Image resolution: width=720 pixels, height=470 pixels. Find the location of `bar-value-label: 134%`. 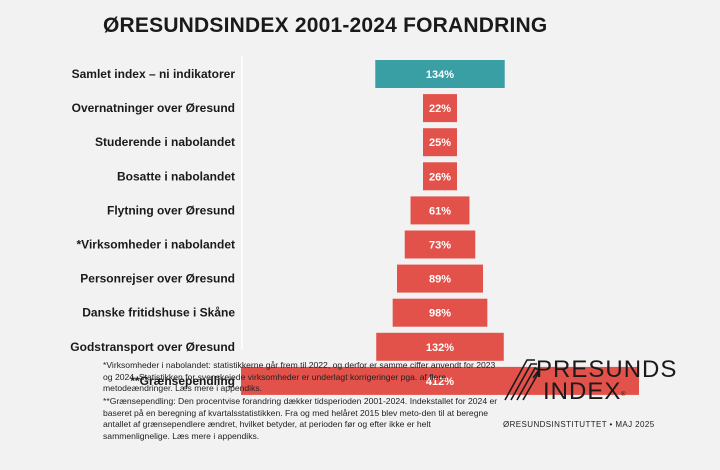

bar-value-label: 134% is located at coordinates (440, 75).